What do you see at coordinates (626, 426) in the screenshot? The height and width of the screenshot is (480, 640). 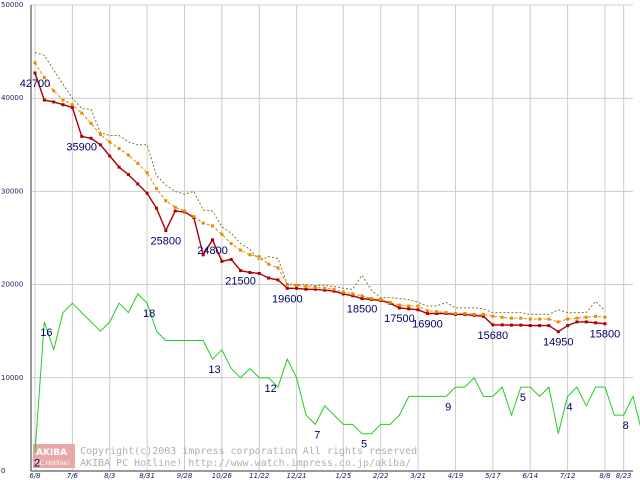 I see `count-label: 8` at bounding box center [626, 426].